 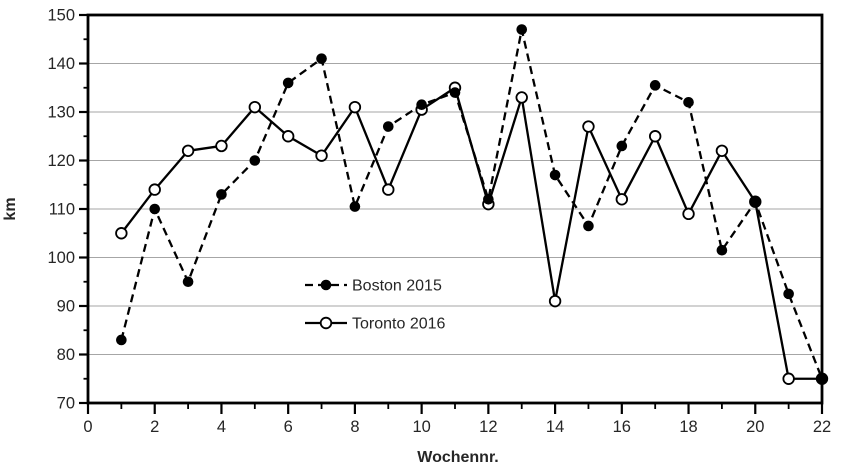 What do you see at coordinates (399, 324) in the screenshot?
I see `legend-label: Toronto 2016` at bounding box center [399, 324].